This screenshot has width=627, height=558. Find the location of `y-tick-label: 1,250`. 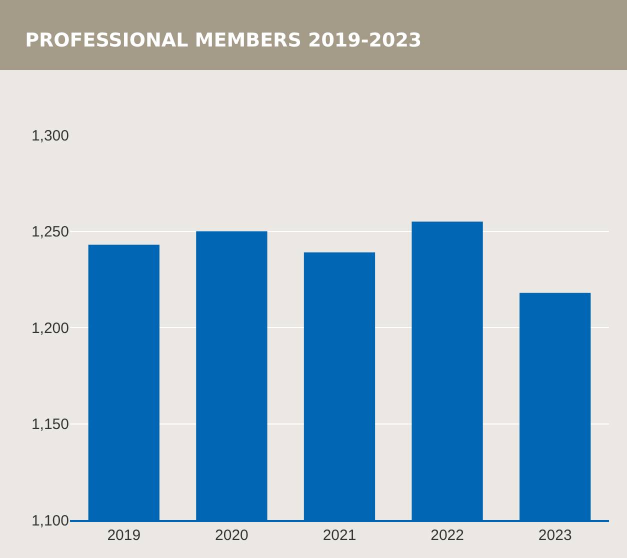

y-tick-label: 1,250 is located at coordinates (50, 232).